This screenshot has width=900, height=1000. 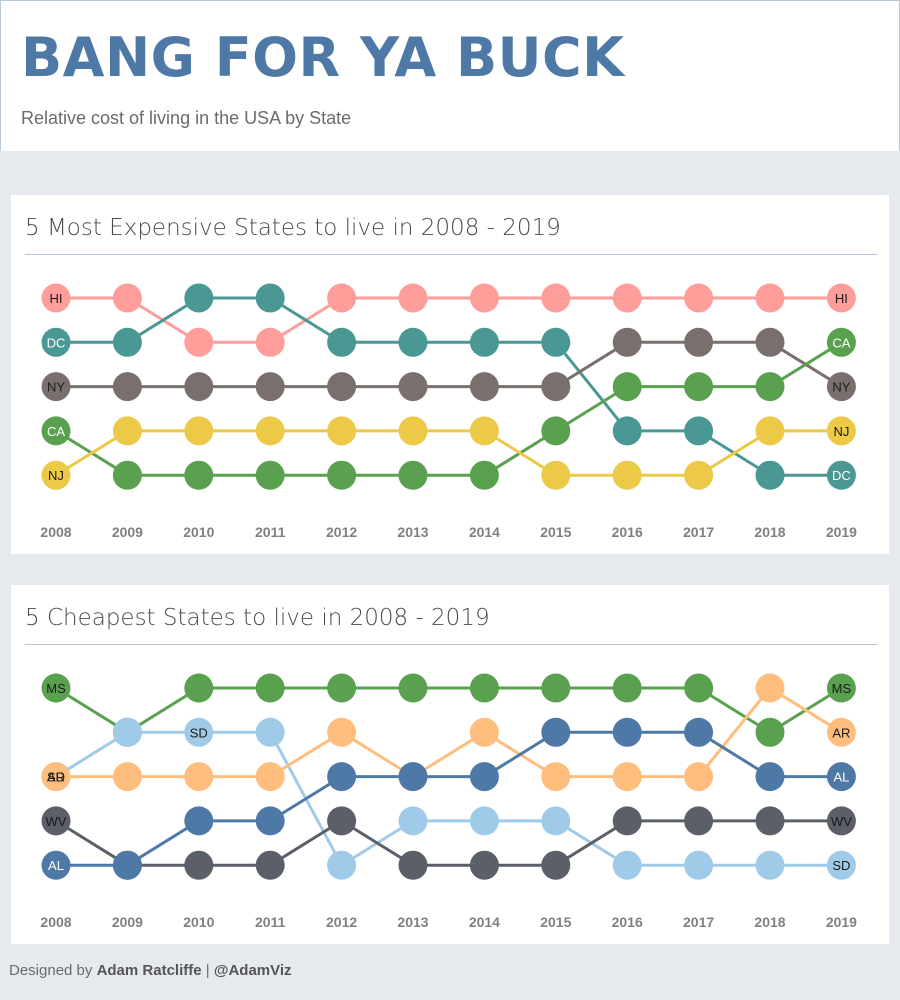 I want to click on point-ms-2012, so click(x=342, y=688).